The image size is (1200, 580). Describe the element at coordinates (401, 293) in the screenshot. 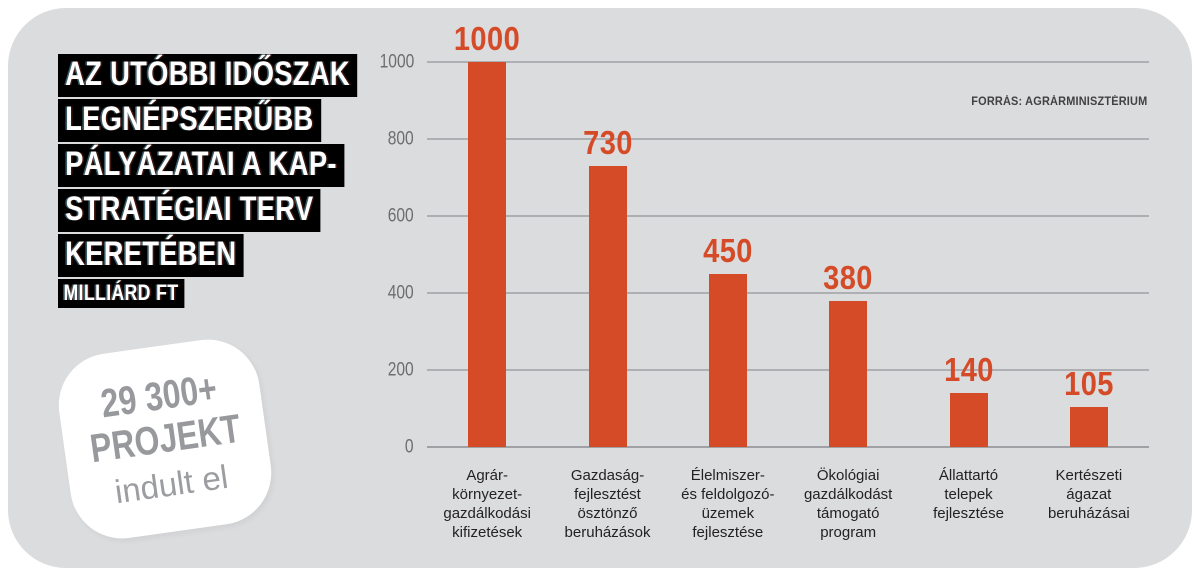

I see `y-axis-tick-label-400: 400` at that location.